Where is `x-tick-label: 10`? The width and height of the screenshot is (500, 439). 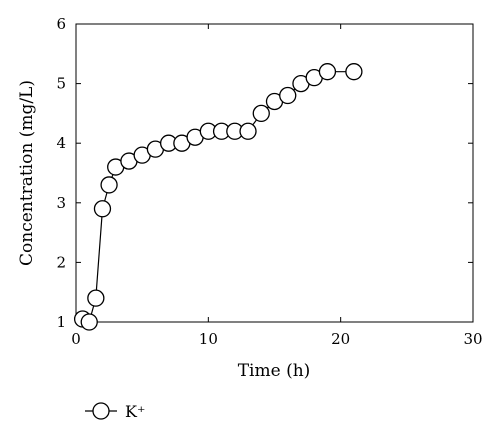
x-tick-label: 10 is located at coordinates (208, 339).